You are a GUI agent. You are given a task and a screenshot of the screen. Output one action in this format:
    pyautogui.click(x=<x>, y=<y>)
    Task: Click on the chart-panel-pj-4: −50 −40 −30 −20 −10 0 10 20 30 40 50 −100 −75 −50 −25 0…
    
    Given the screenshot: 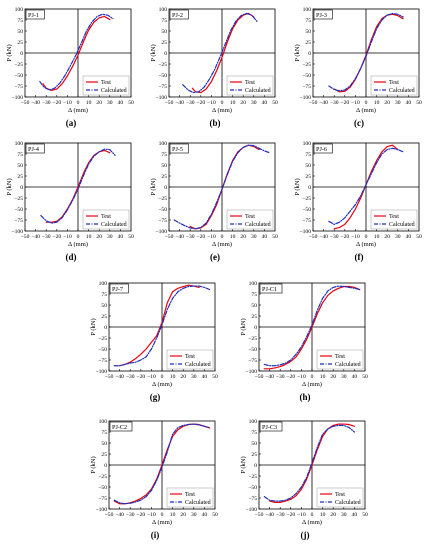 What is the action you would take?
    pyautogui.click(x=71, y=200)
    